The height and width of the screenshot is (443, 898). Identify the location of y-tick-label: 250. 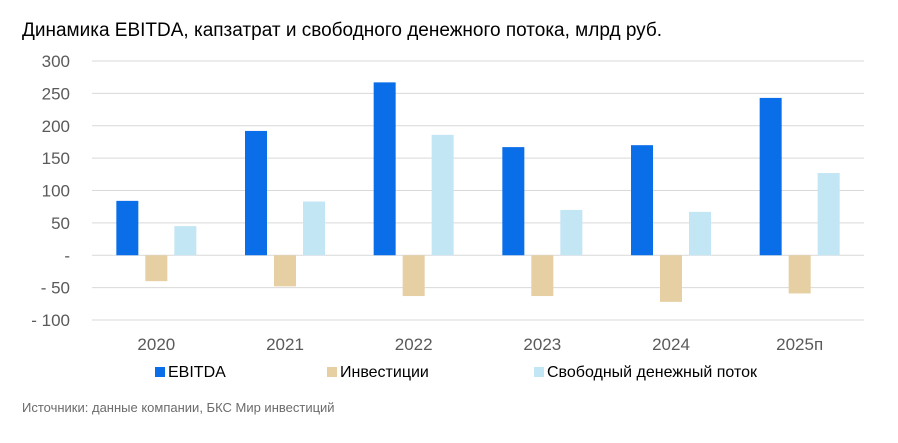
(56, 93).